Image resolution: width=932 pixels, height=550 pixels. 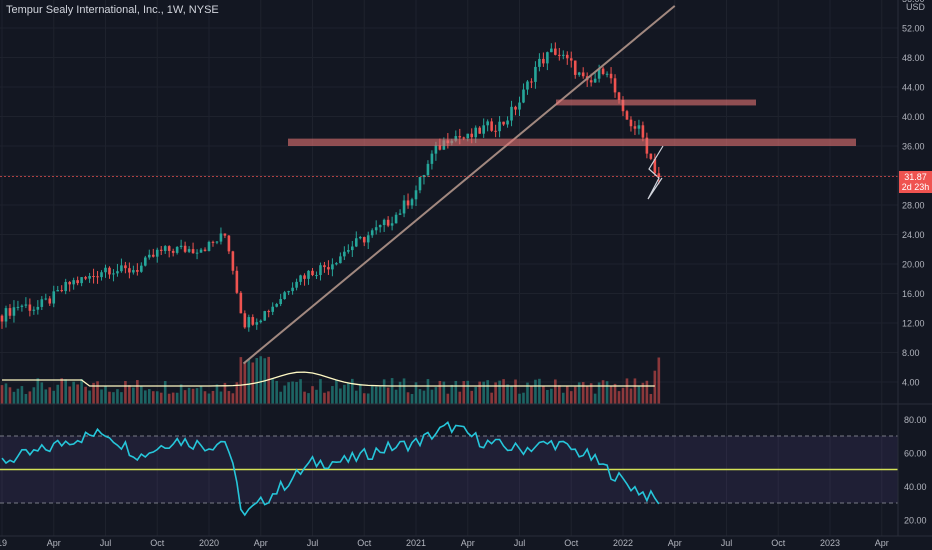 I want to click on volume-ma-line, so click(x=328, y=379).